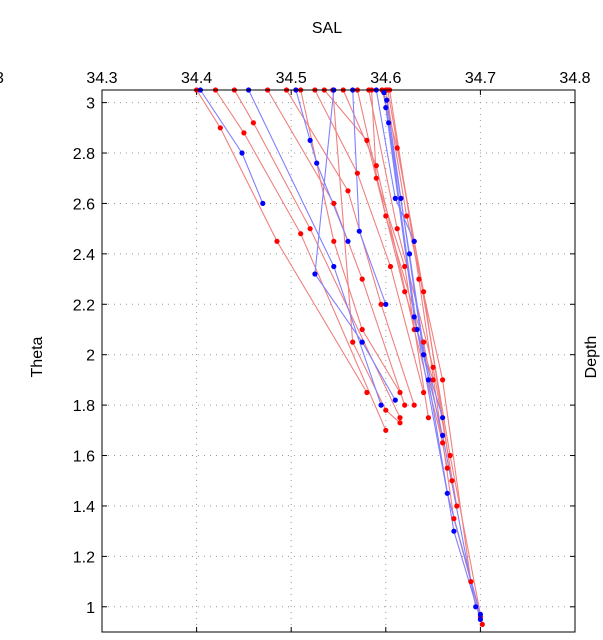 The height and width of the screenshot is (640, 603). I want to click on x-tick-label: 34.3, so click(101, 78).